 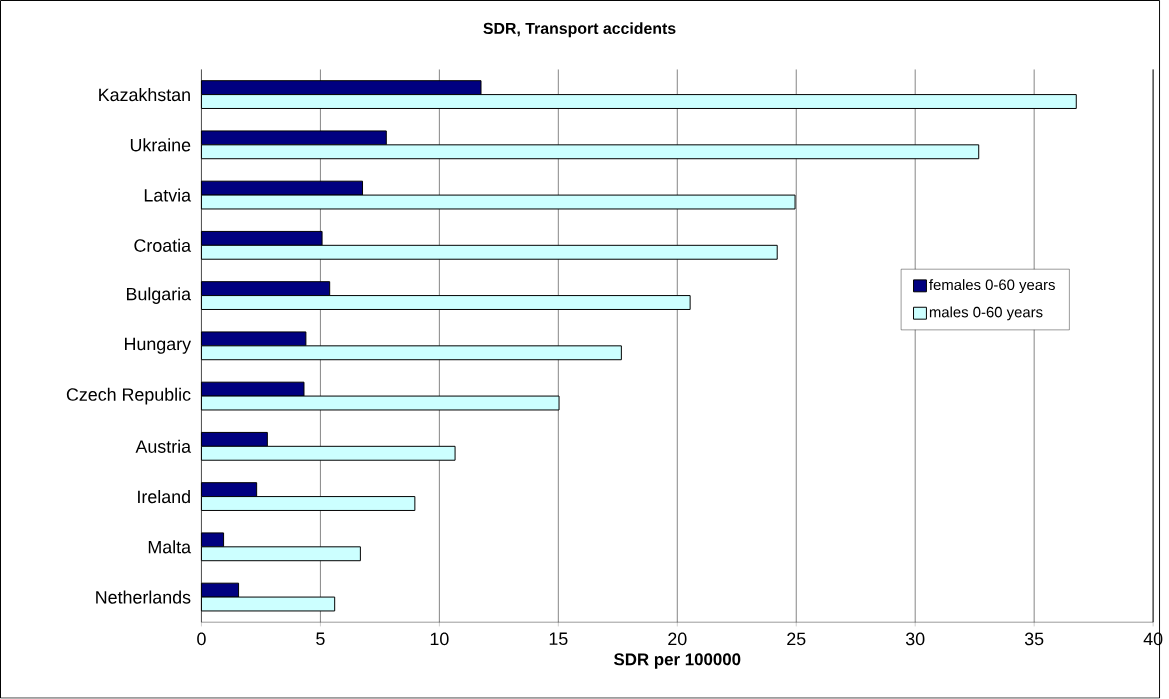 What do you see at coordinates (144, 95) in the screenshot?
I see `y-tick-label: Kazakhstan` at bounding box center [144, 95].